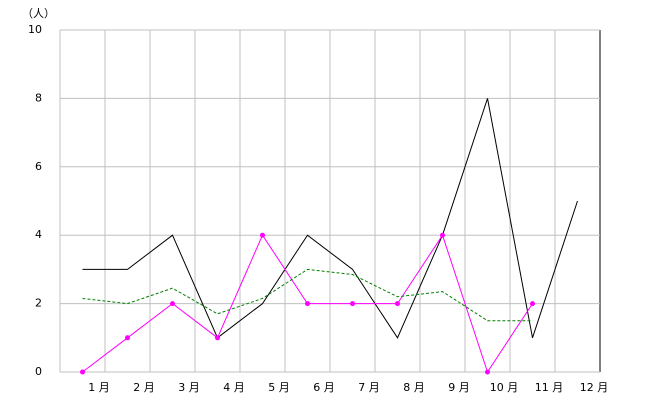 The image size is (652, 419). Describe the element at coordinates (38, 303) in the screenshot. I see `y-tick-label: 2` at that location.